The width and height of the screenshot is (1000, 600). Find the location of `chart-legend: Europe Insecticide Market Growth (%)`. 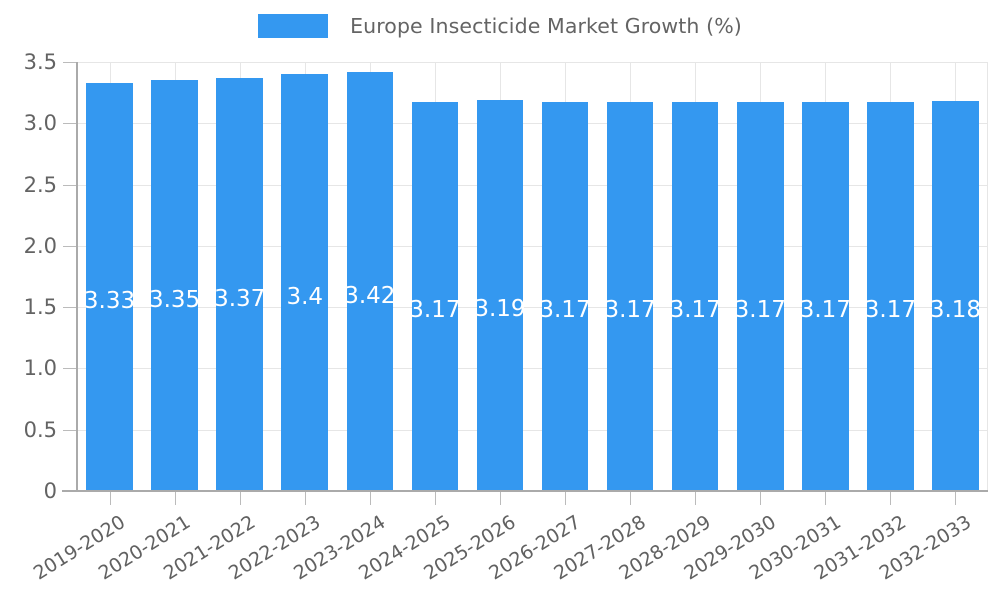

chart-legend: Europe Insecticide Market Growth (%) is located at coordinates (500, 26).